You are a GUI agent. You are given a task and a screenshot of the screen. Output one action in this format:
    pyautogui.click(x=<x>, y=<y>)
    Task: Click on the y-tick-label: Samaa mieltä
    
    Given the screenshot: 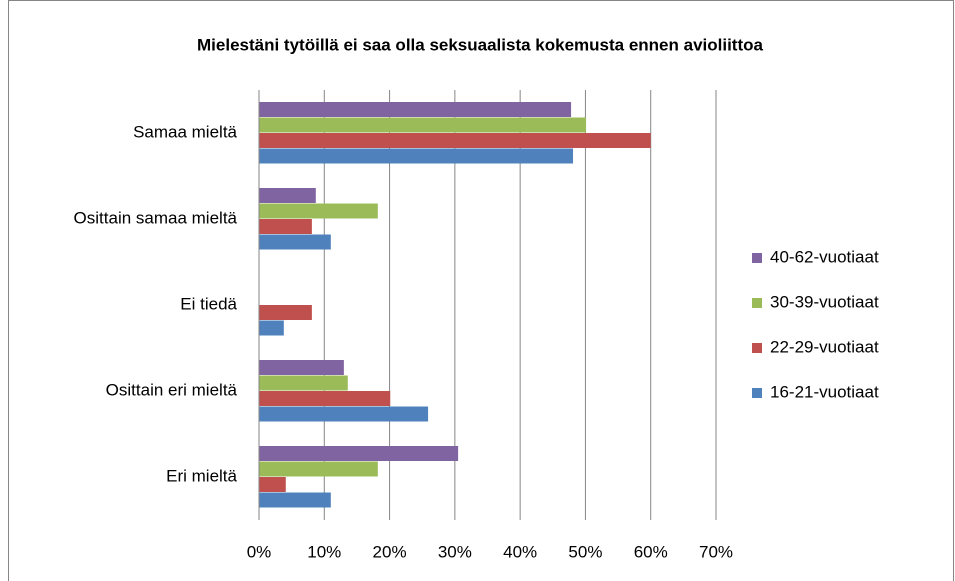 What is the action you would take?
    pyautogui.click(x=185, y=131)
    